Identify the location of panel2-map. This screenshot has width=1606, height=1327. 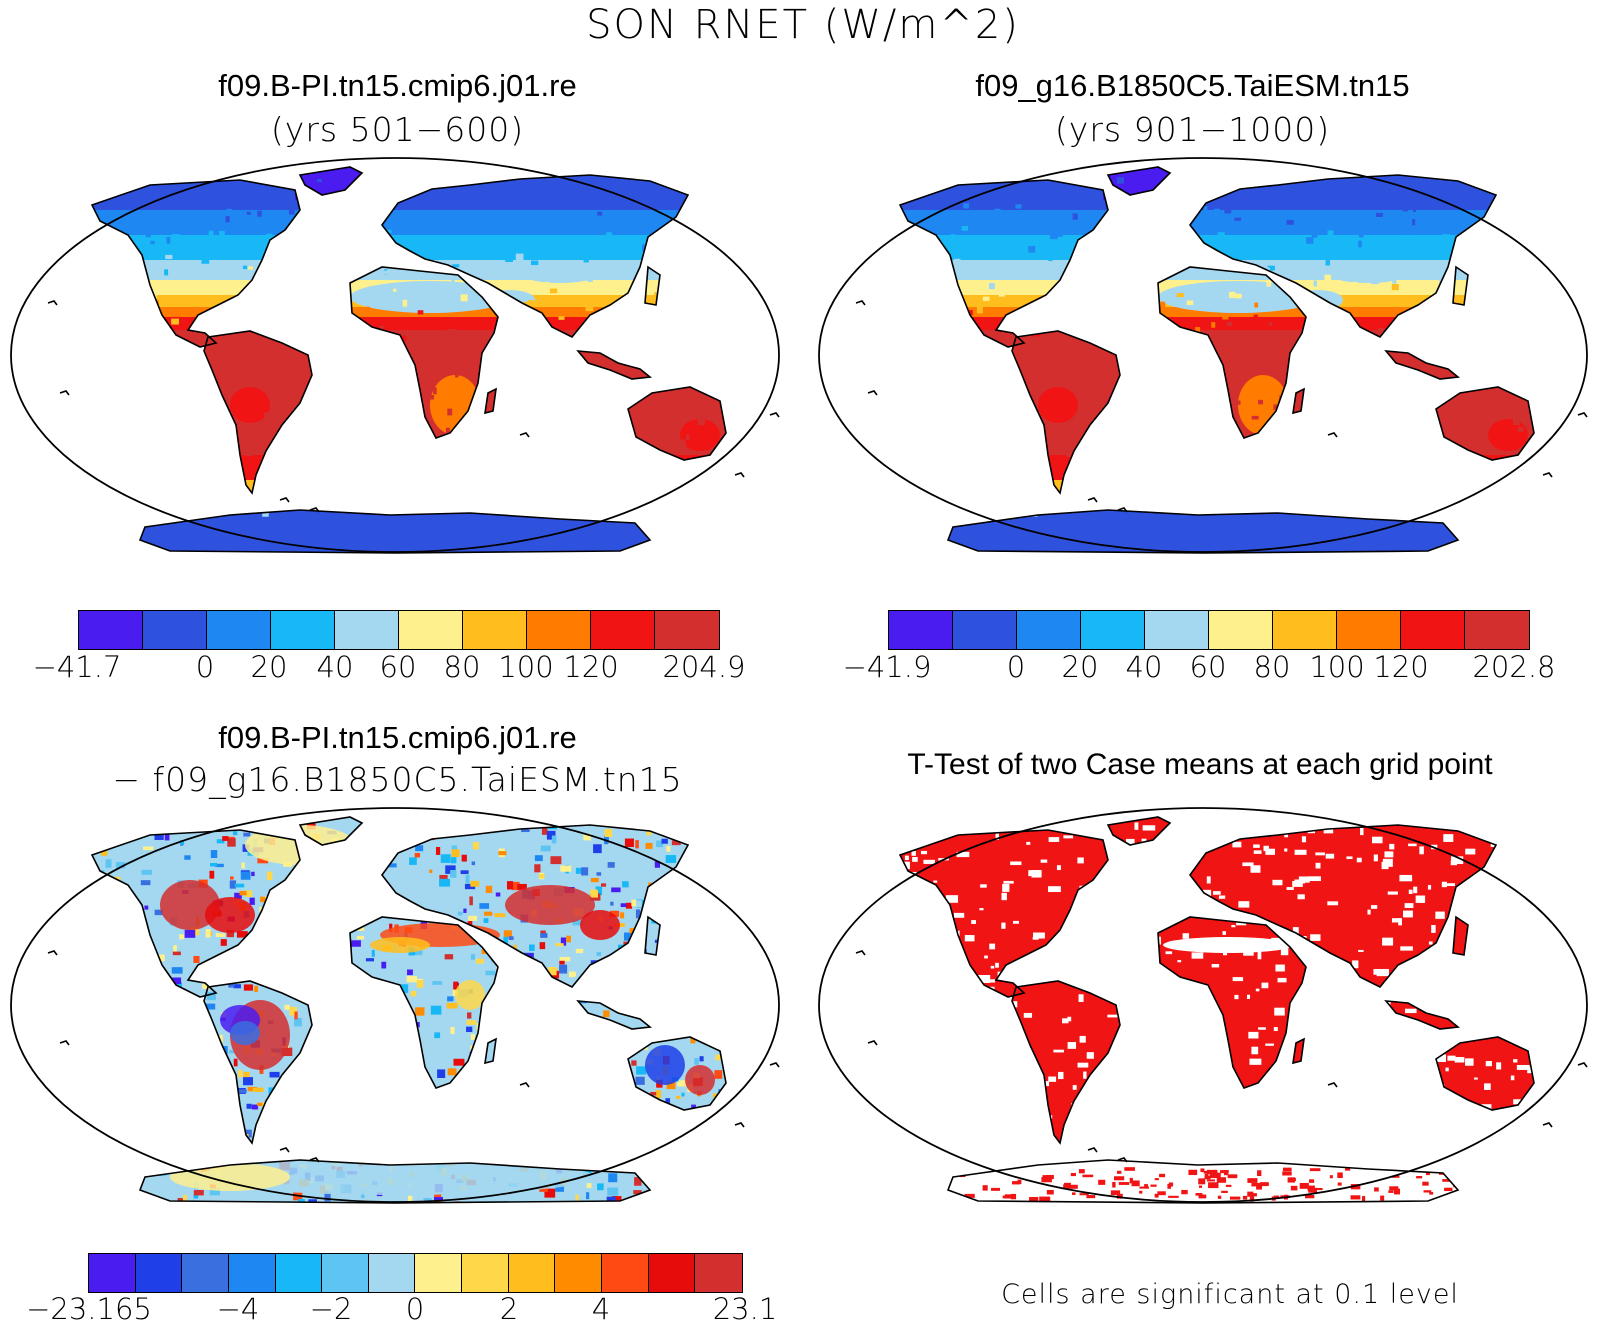
(1203, 355).